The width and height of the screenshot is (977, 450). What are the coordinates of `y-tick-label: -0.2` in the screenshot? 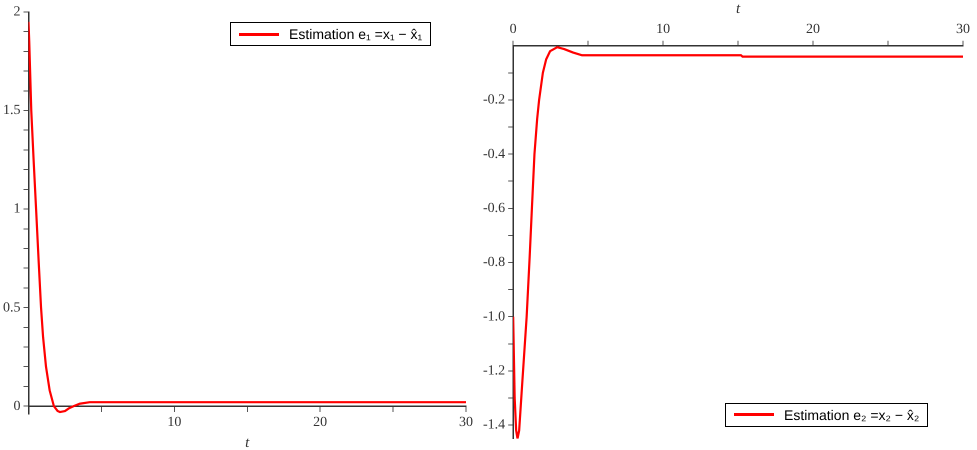 It's located at (494, 100).